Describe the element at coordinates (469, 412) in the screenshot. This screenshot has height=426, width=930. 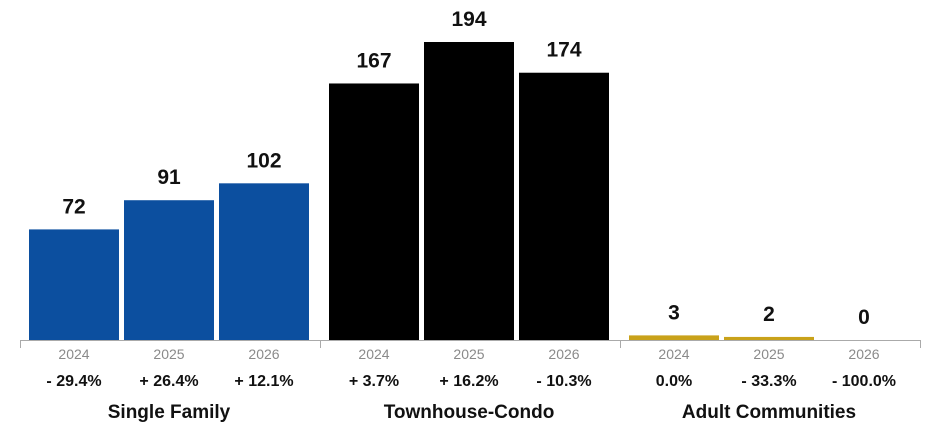
I see `group-label: Townhouse-Condo` at that location.